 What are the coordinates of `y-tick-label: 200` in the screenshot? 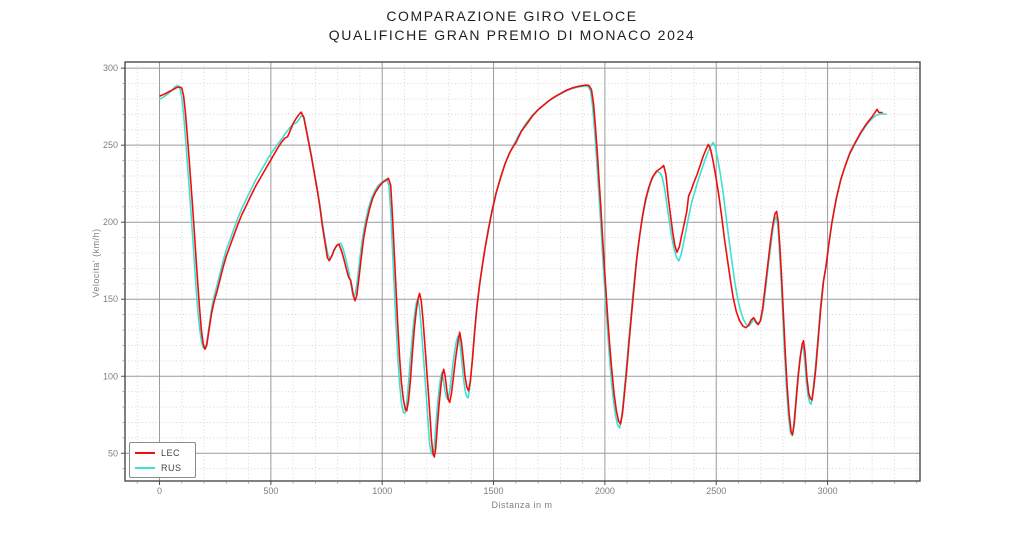 It's located at (110, 222).